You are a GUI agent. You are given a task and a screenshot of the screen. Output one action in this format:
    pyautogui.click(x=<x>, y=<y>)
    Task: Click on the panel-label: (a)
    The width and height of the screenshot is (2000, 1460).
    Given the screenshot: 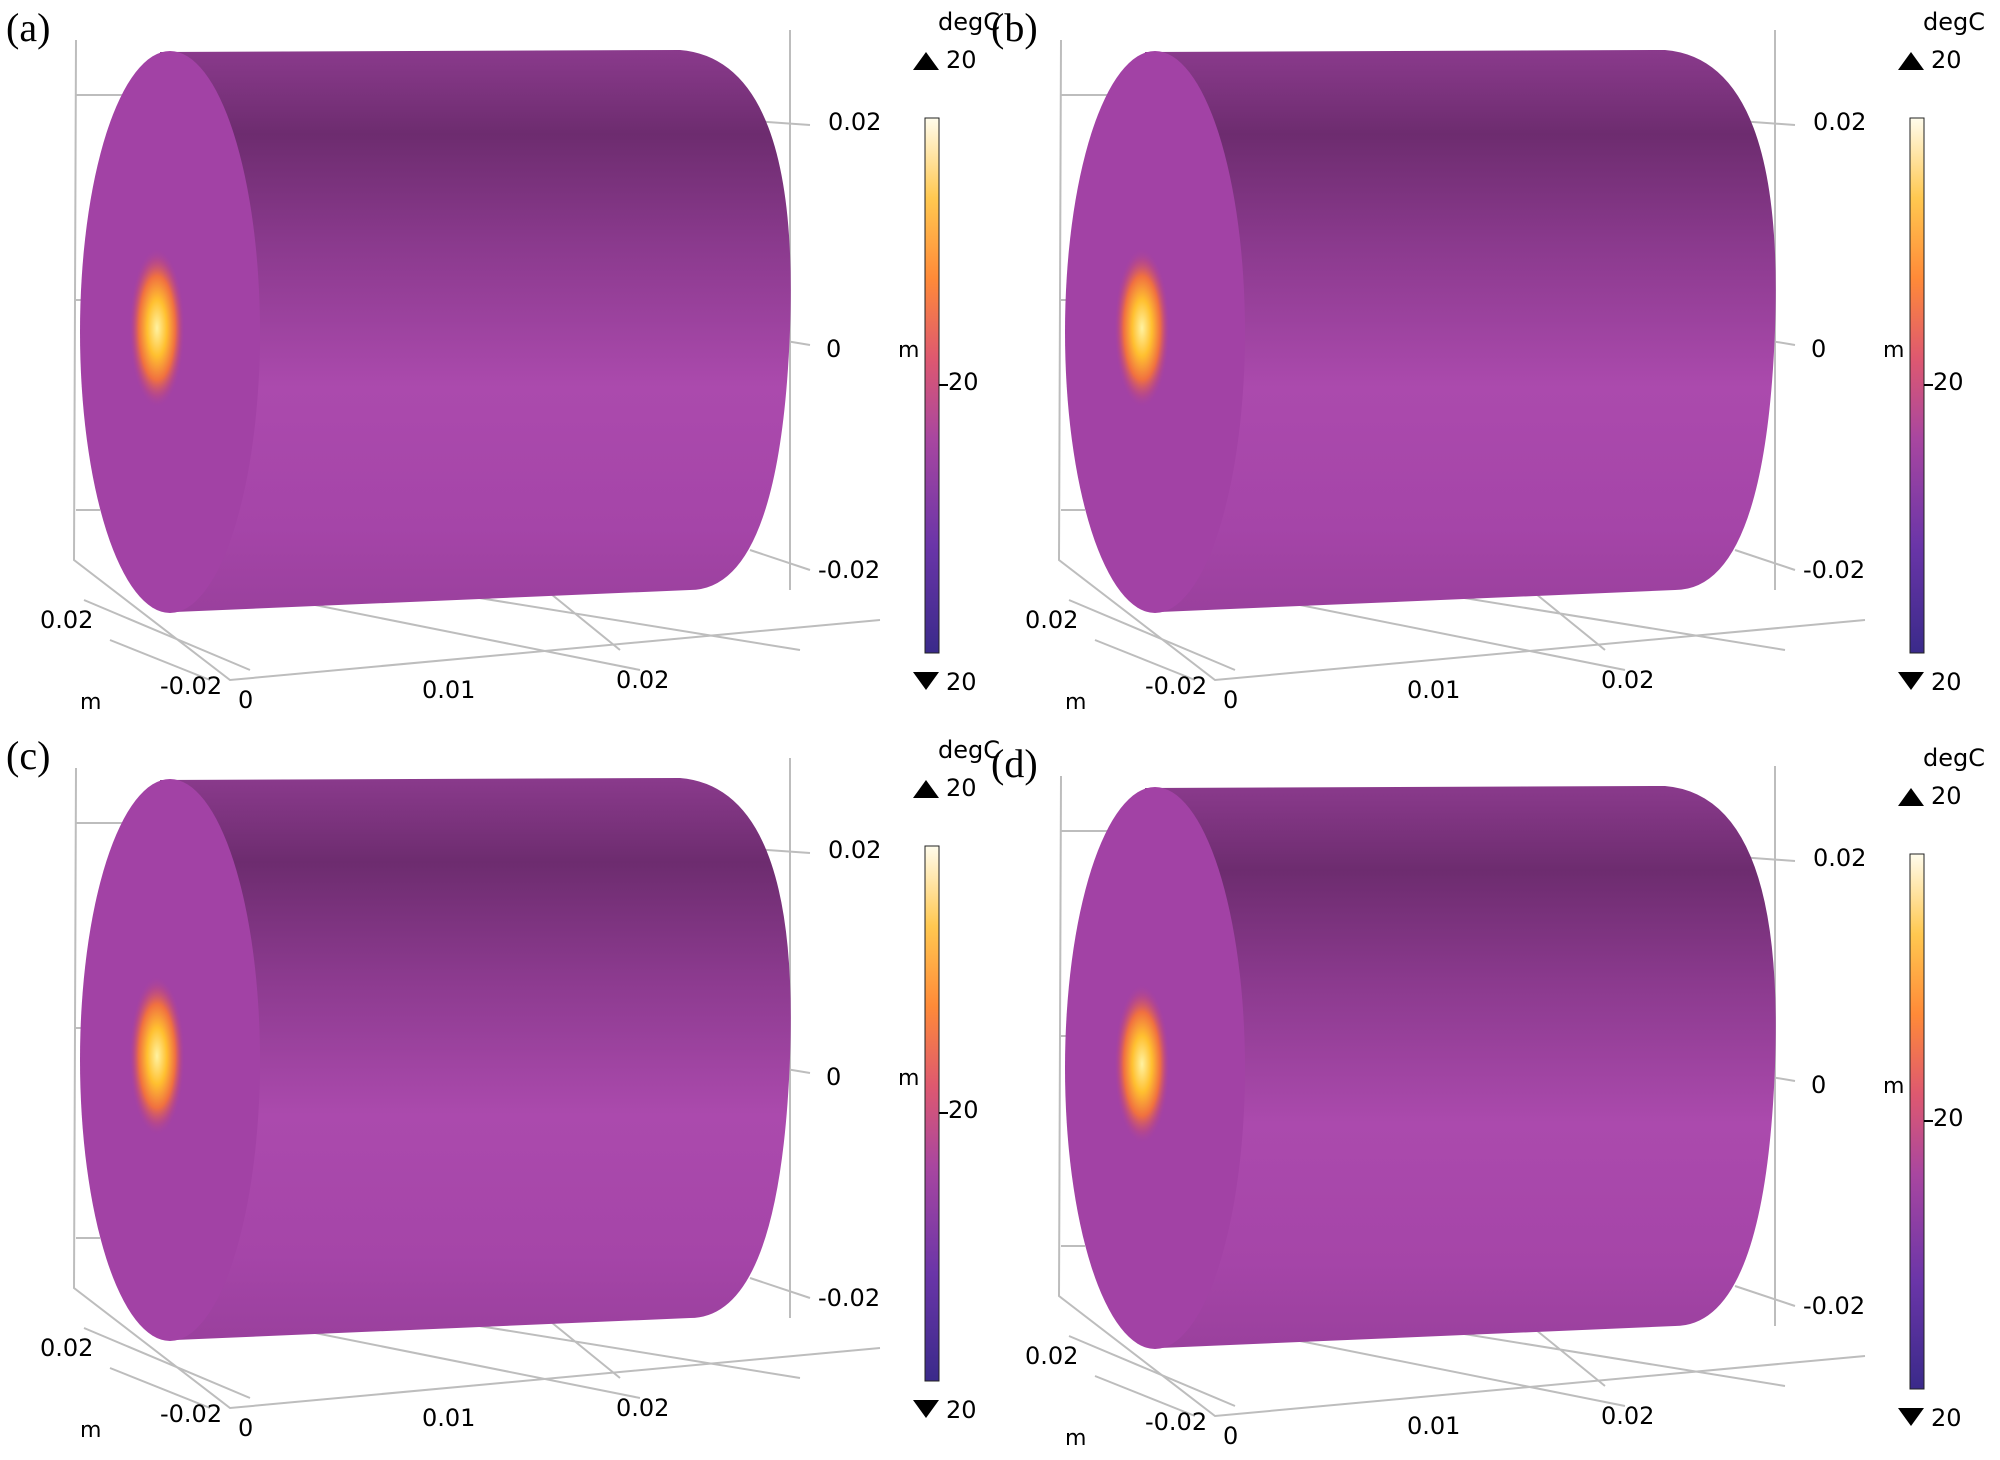 What is the action you would take?
    pyautogui.click(x=28, y=27)
    